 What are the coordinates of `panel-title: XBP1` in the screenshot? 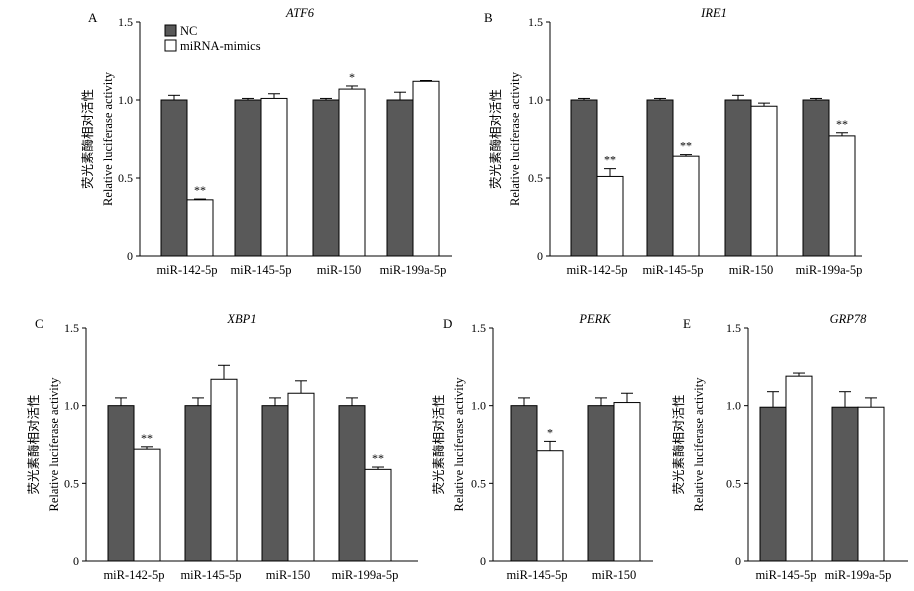 It's located at (241, 319).